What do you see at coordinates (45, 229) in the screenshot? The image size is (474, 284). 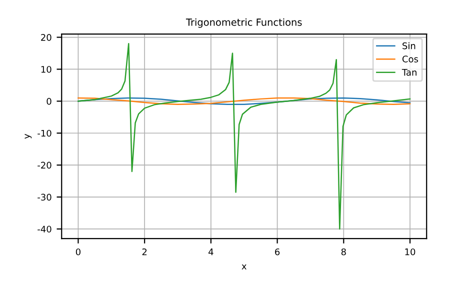 I see `y-tick-label: -40` at bounding box center [45, 229].